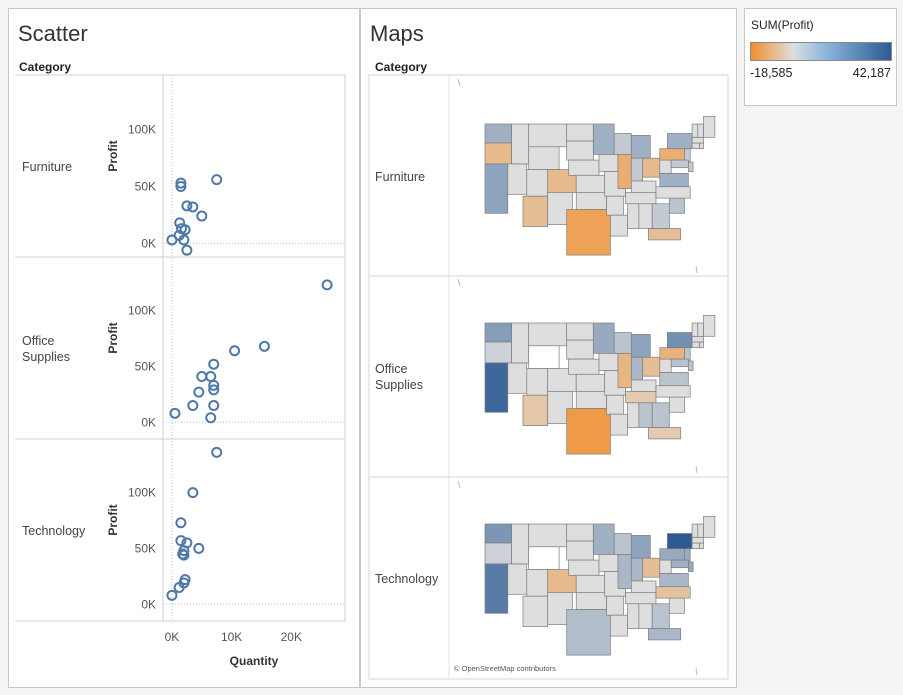 The height and width of the screenshot is (695, 903). What do you see at coordinates (46, 349) in the screenshot?
I see `scatter-row-label-office-supplies: Office Supplies` at bounding box center [46, 349].